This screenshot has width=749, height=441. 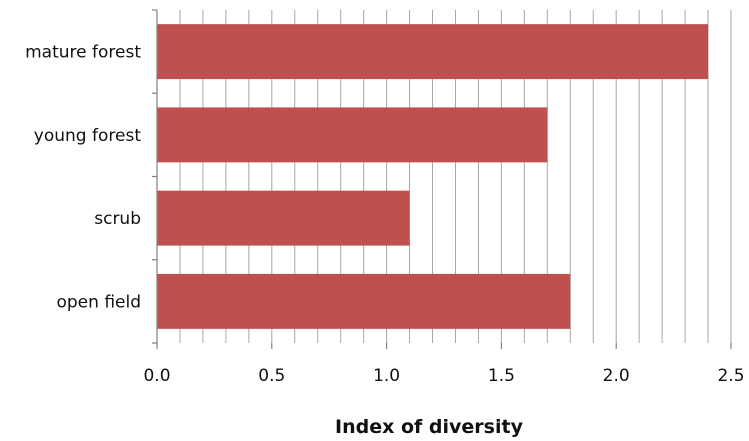 I want to click on x-tick-label: 0.5, so click(x=271, y=376).